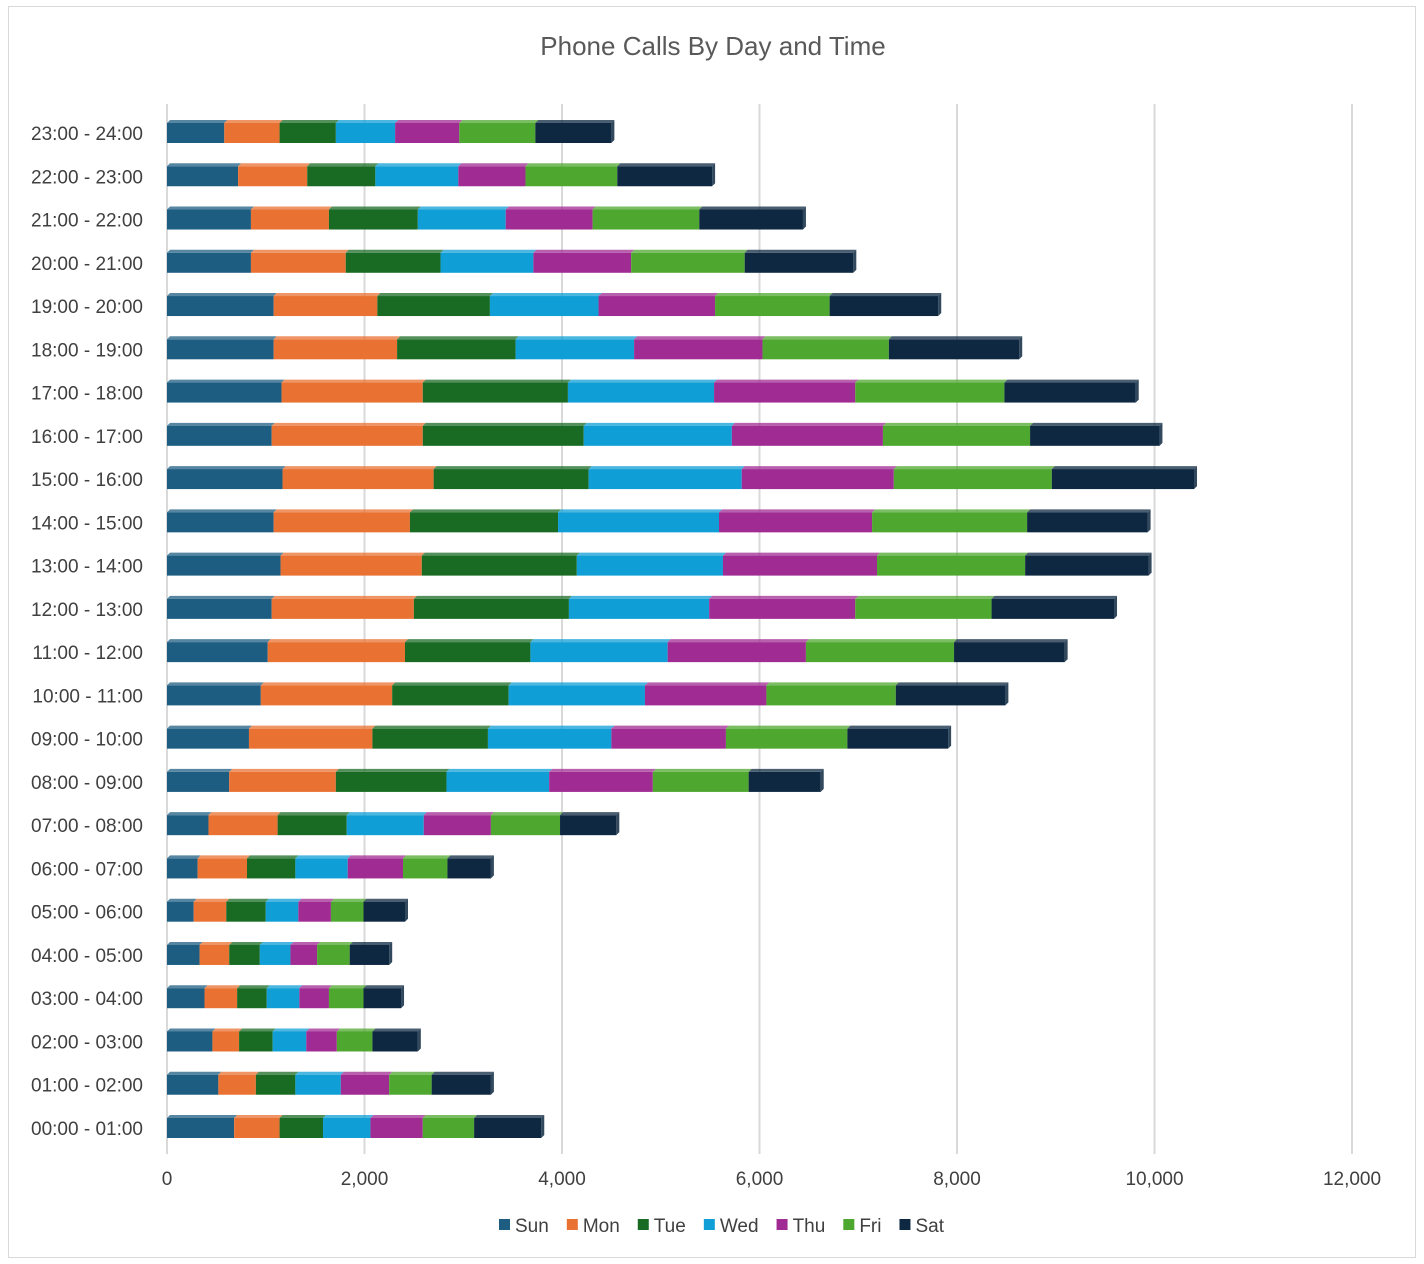 This screenshot has width=1424, height=1264. Describe the element at coordinates (87, 437) in the screenshot. I see `category-label: 16:00 - 17:00` at that location.